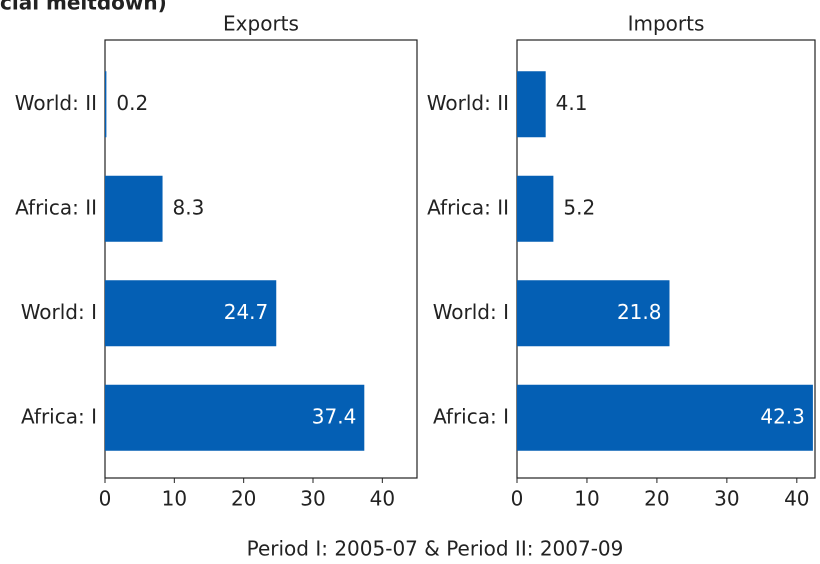  Describe the element at coordinates (189, 207) in the screenshot. I see `value-label: 8.3` at that location.